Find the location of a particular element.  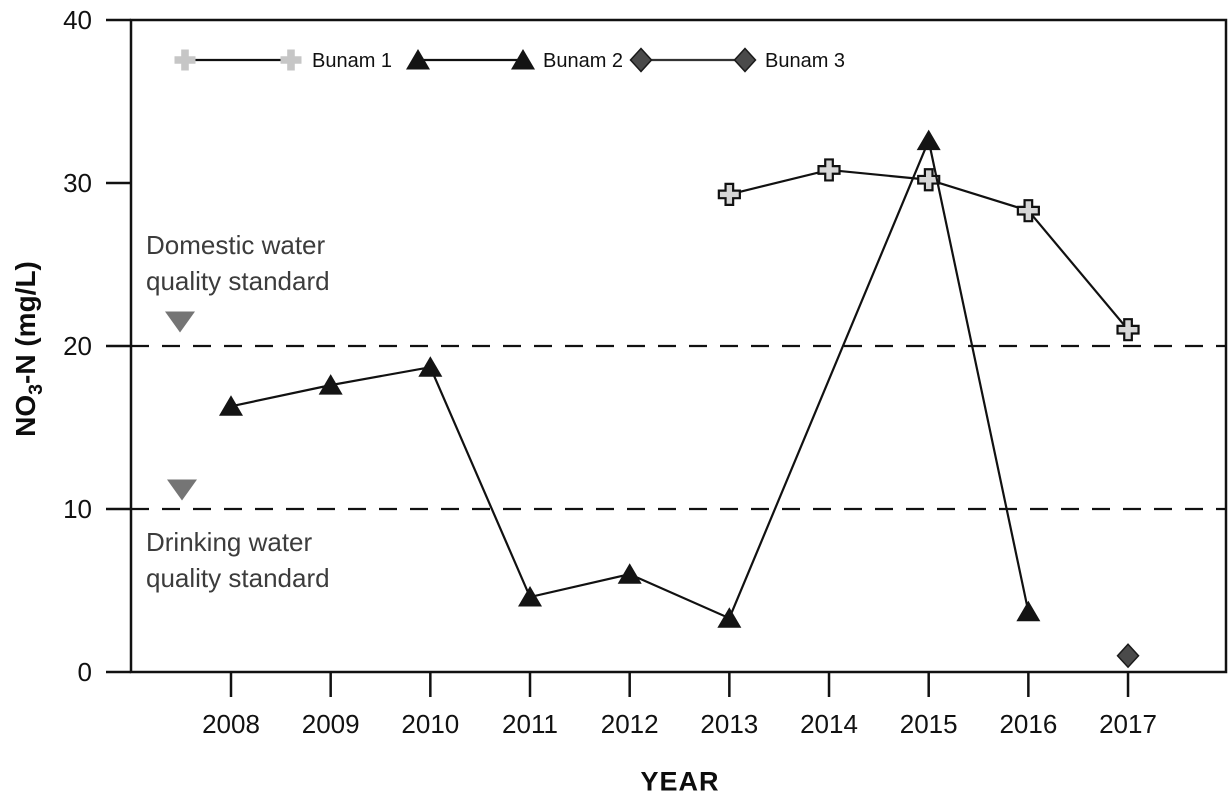

annotation-line: Drinking water is located at coordinates (229, 542).